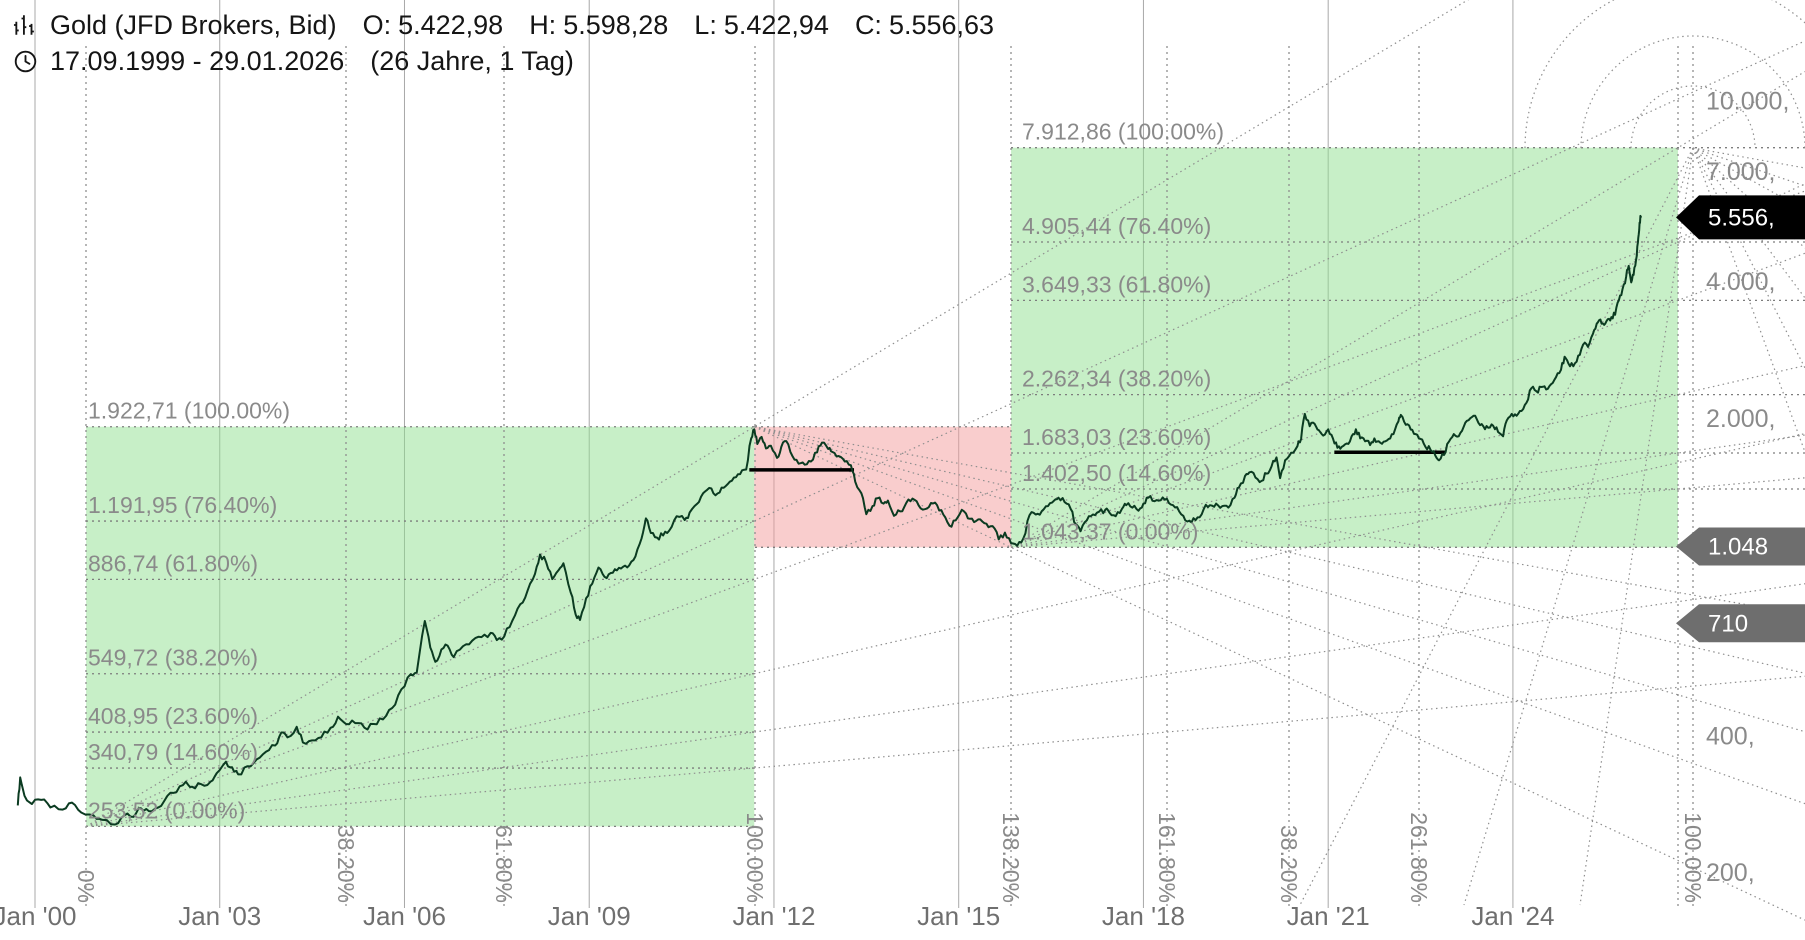  Describe the element at coordinates (1419, 857) in the screenshot. I see `time-percent-label: 261.80%` at that location.